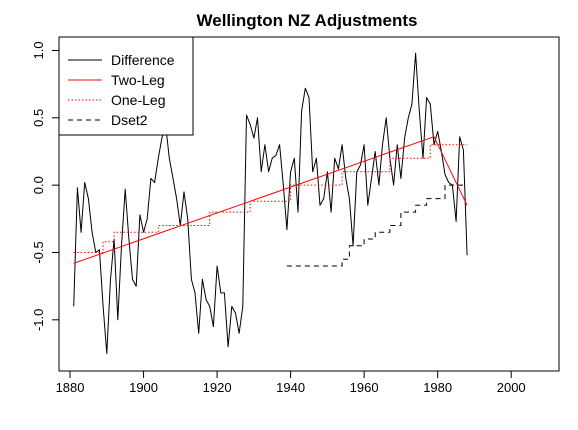 The height and width of the screenshot is (430, 578). I want to click on legend-box, so click(126, 86).